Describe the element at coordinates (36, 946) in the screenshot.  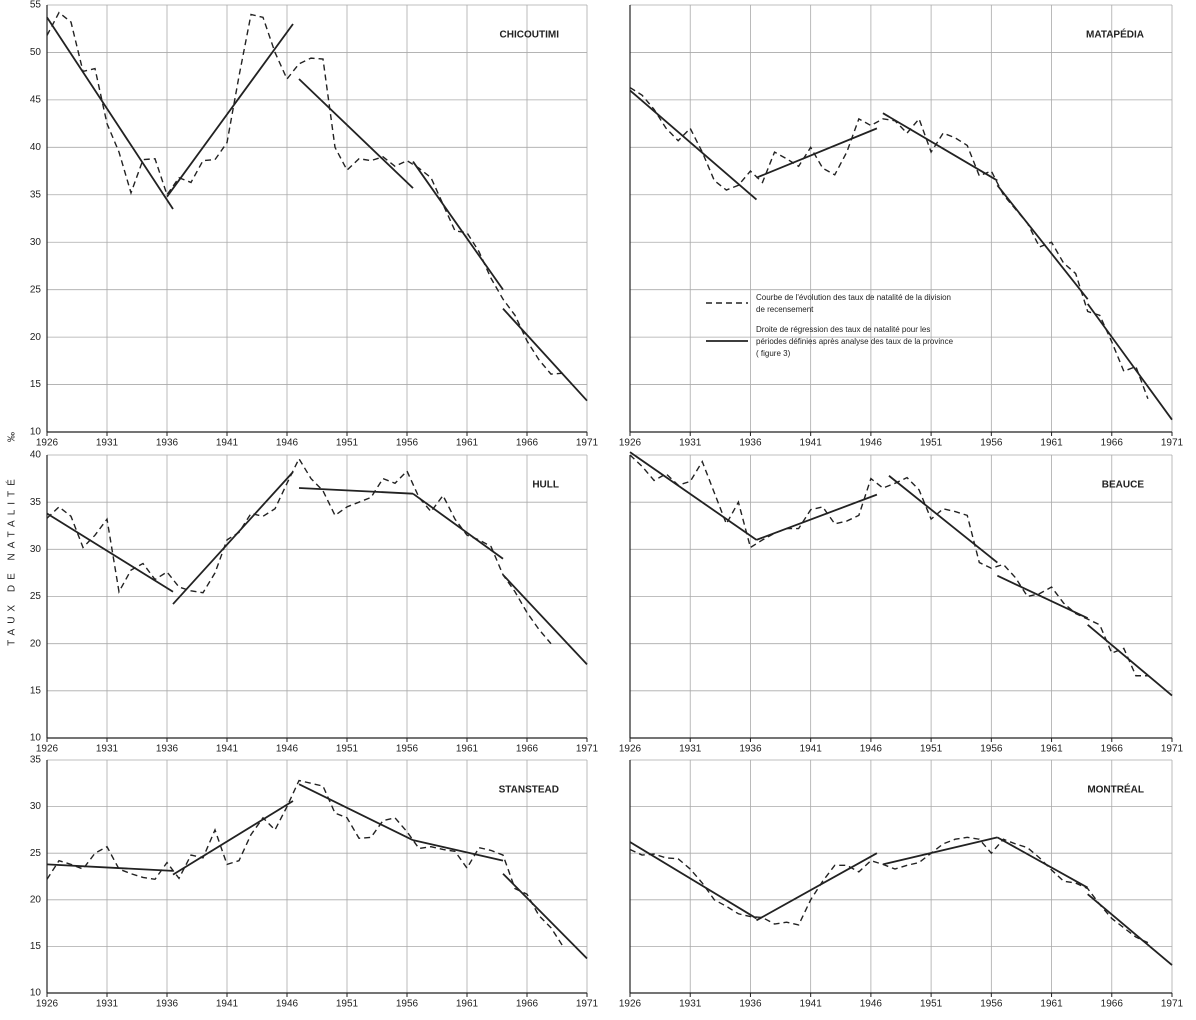
I see `y-tick-label: 15` at that location.